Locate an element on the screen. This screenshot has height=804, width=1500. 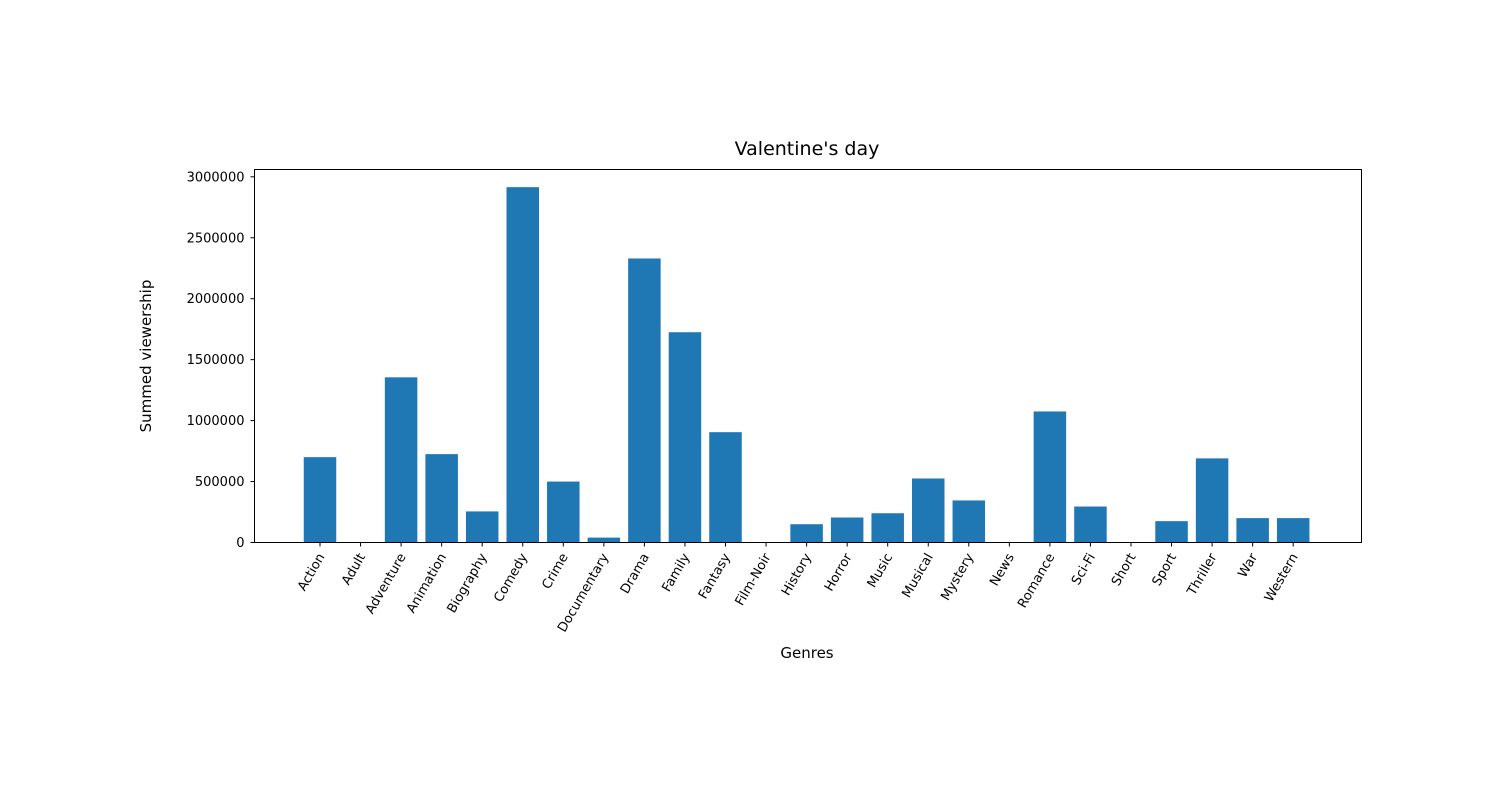
x-tick-label: Musical is located at coordinates (917, 576).